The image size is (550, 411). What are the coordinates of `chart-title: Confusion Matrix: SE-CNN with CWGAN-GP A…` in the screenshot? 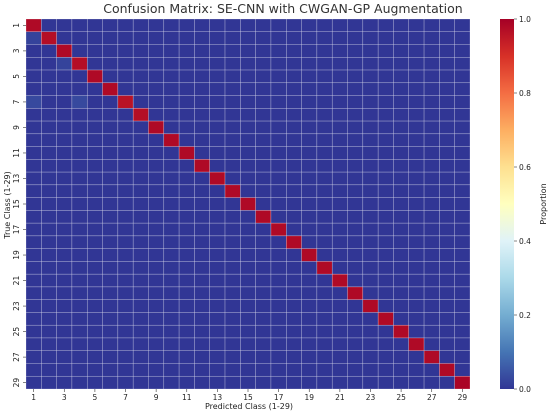 It's located at (282, 8).